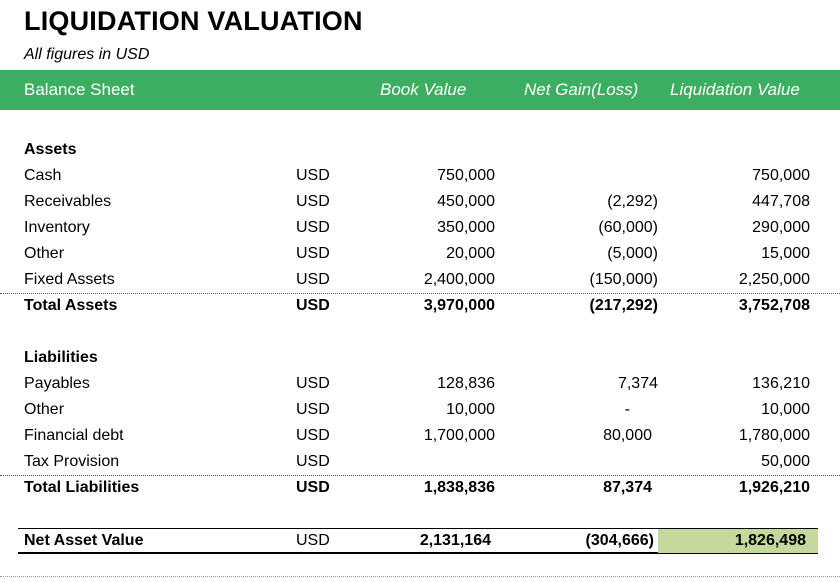  I want to click on assets-heading-row: Assets, so click(420, 151).